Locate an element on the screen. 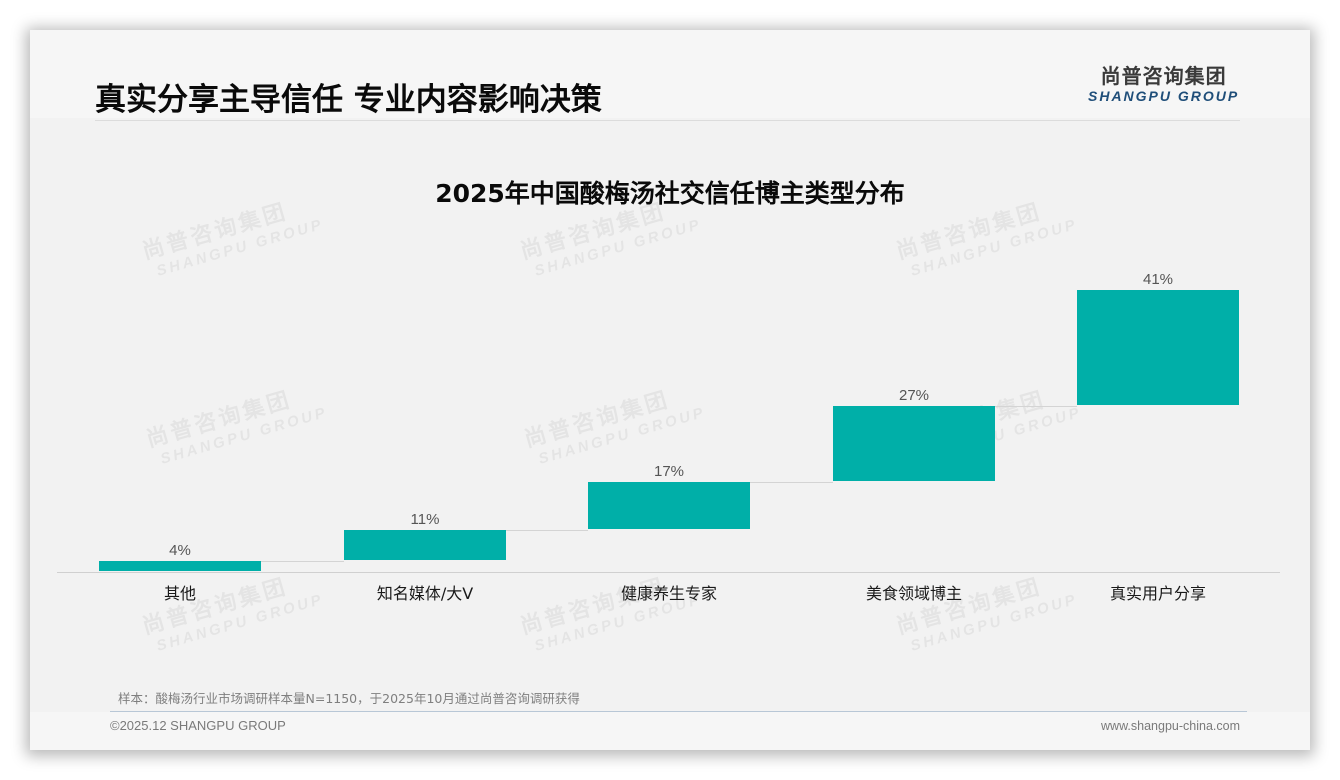  title-divider is located at coordinates (667, 120).